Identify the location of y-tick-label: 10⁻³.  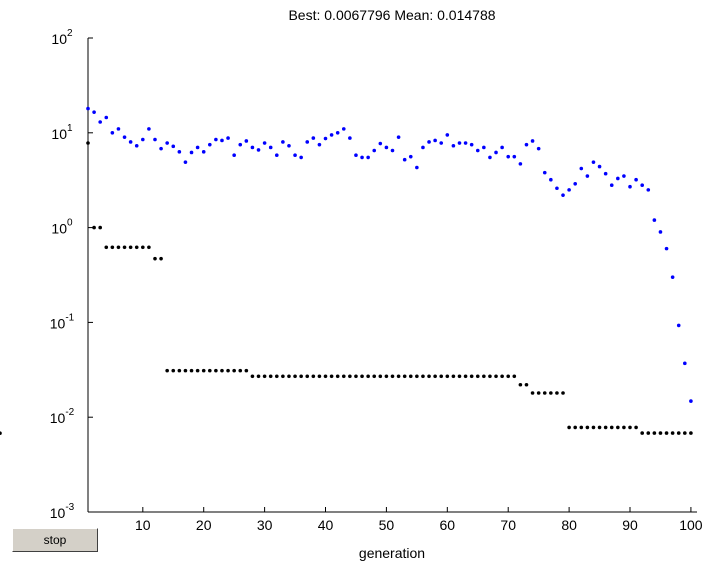
(62, 511).